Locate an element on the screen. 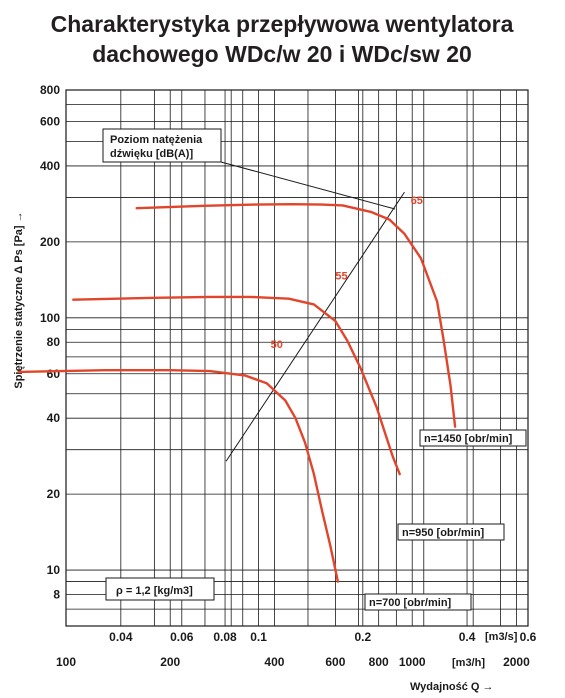 This screenshot has width=565, height=698. series-label: n=950 [obr/min] is located at coordinates (443, 533).